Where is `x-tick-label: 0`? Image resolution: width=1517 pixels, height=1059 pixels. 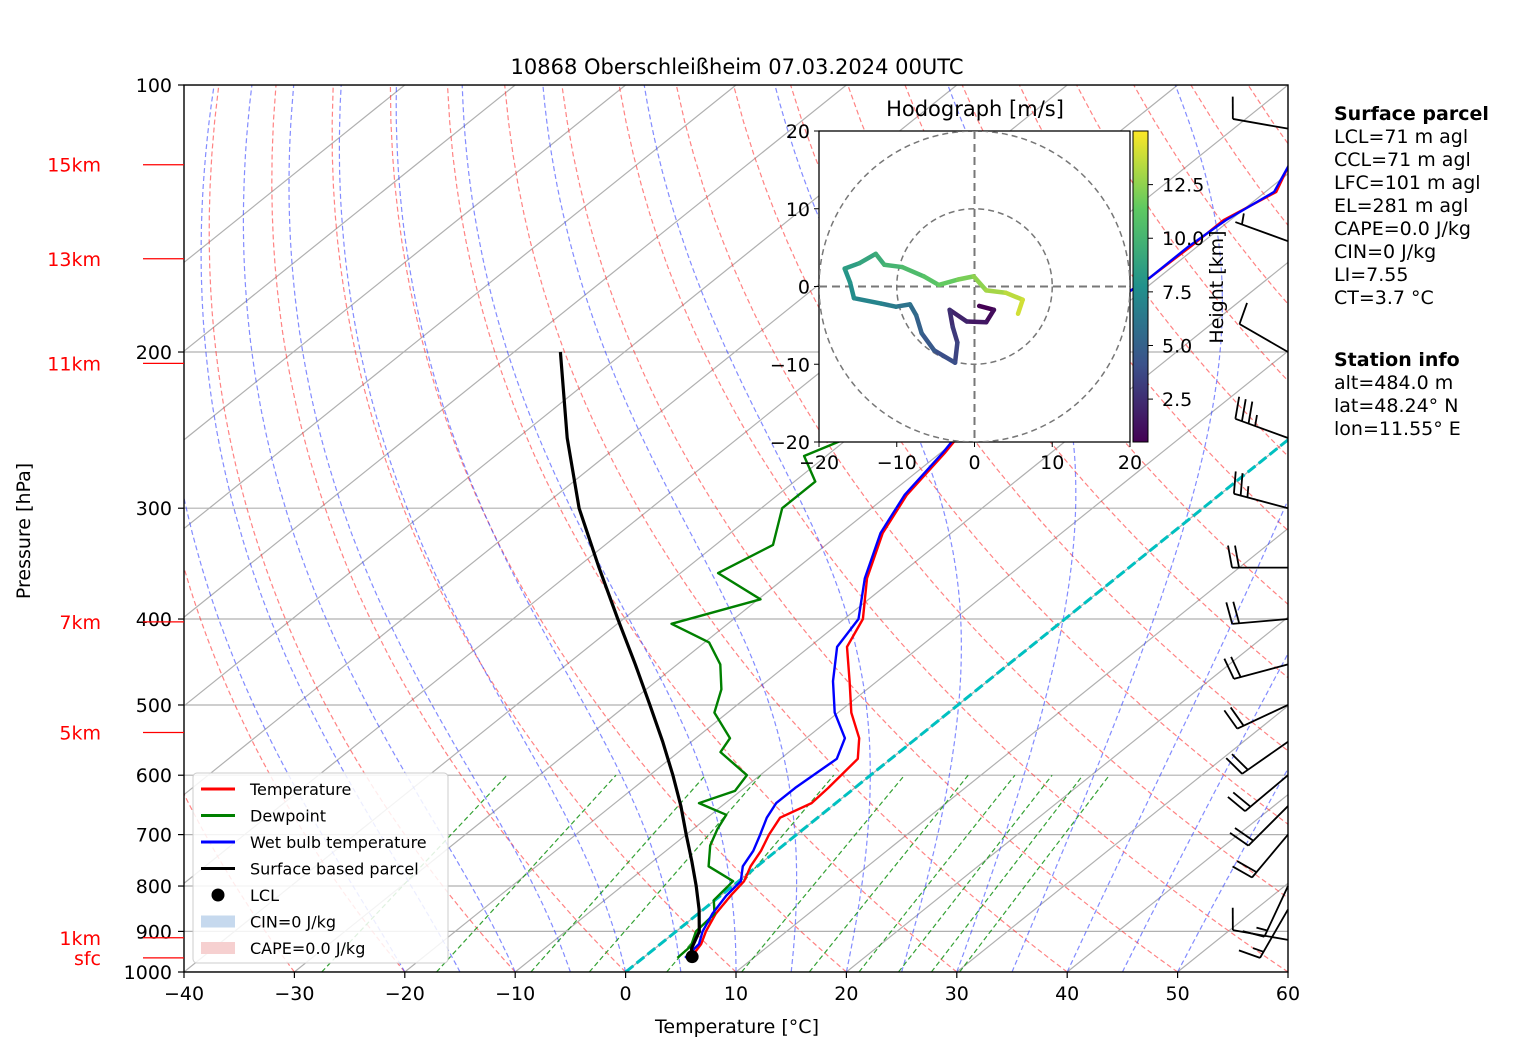 x-tick-label: 0 is located at coordinates (626, 994).